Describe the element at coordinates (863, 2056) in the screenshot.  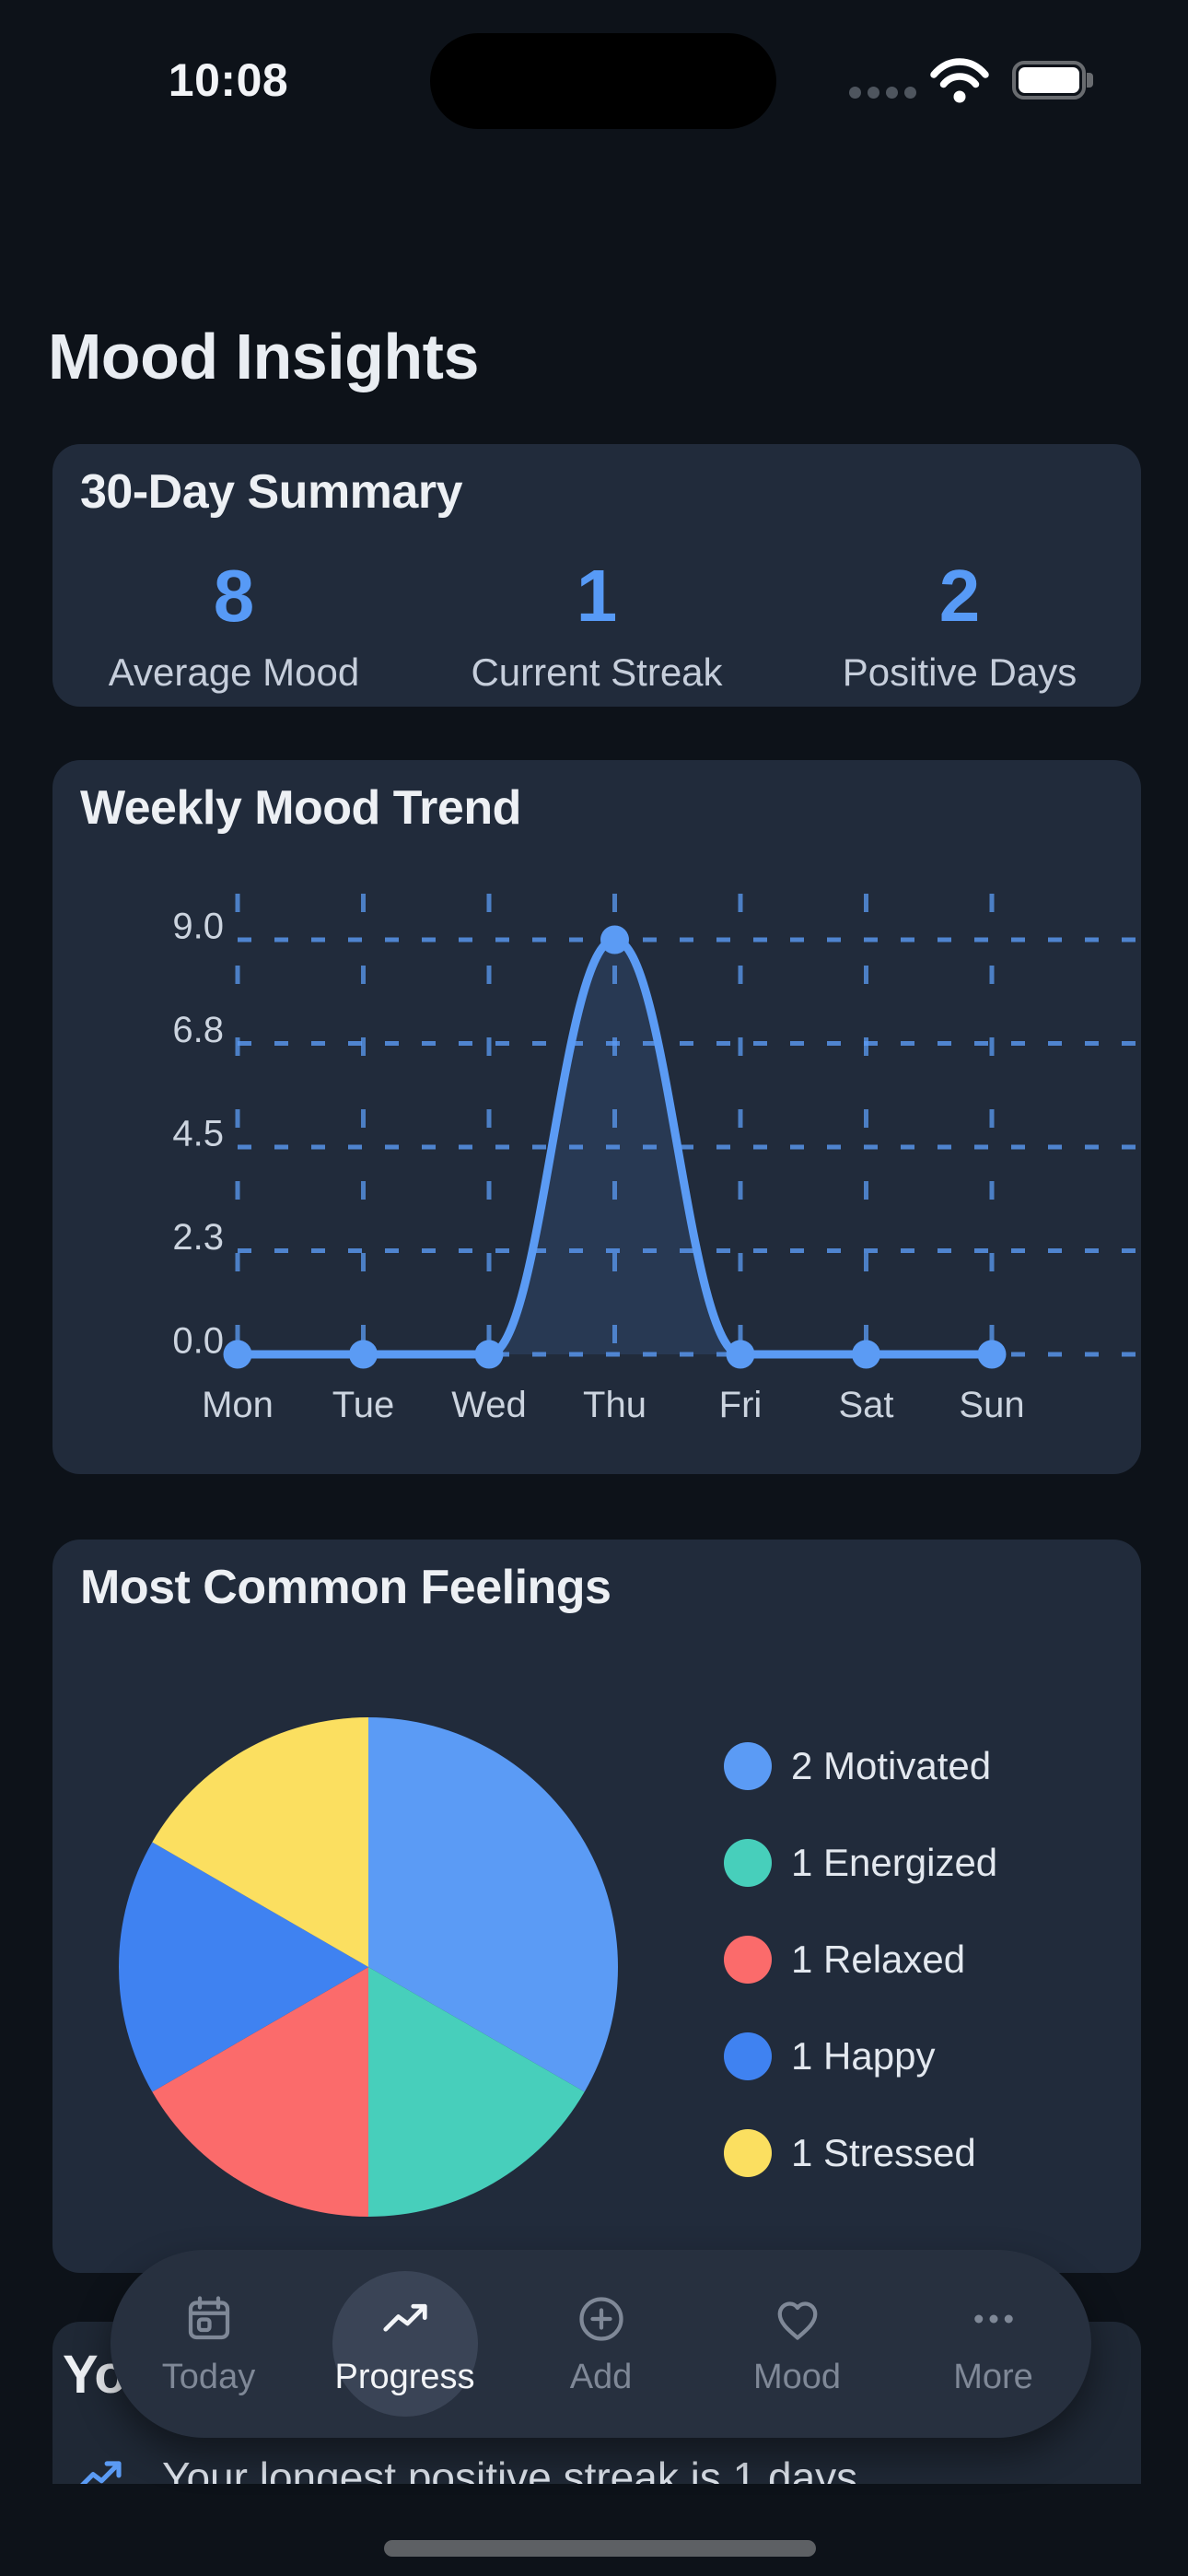
I see `legend-label-happy: 1 Happy` at that location.